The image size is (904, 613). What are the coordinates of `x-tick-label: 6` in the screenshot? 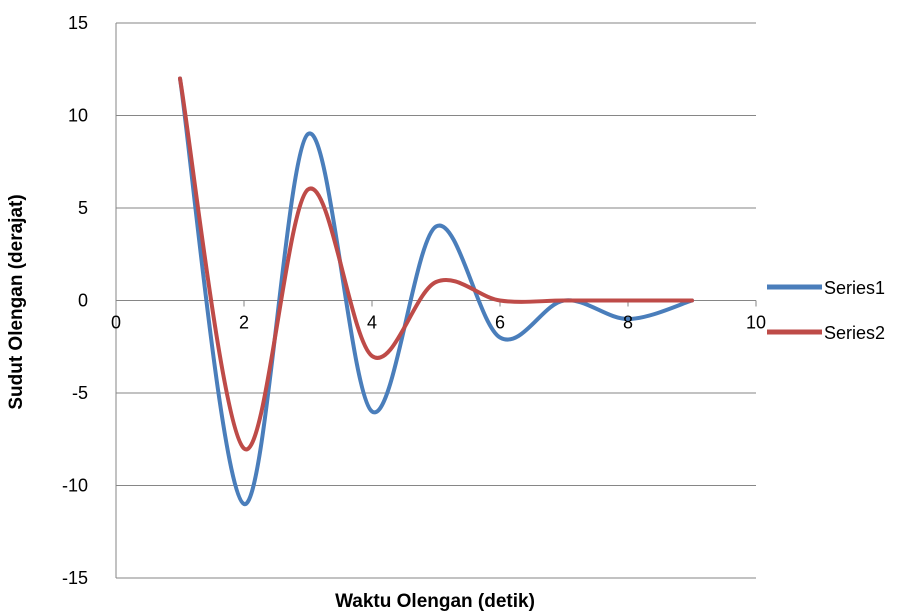 It's located at (500, 323).